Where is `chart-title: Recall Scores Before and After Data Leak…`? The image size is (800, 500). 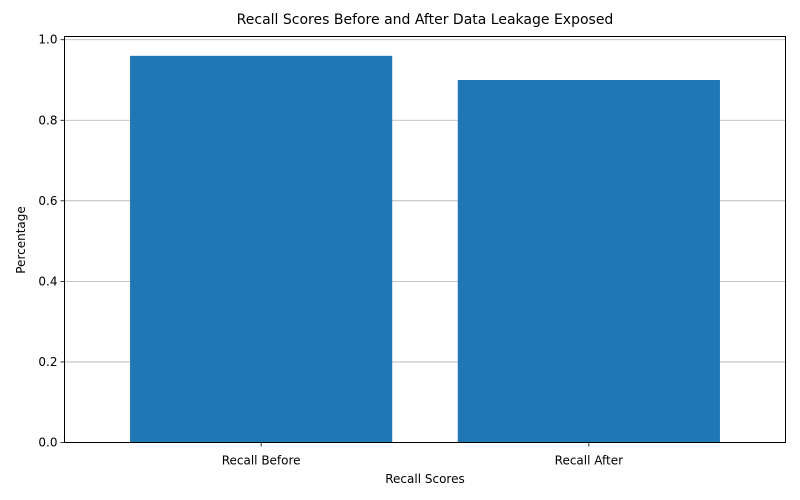
chart-title: Recall Scores Before and After Data Leak… is located at coordinates (425, 20).